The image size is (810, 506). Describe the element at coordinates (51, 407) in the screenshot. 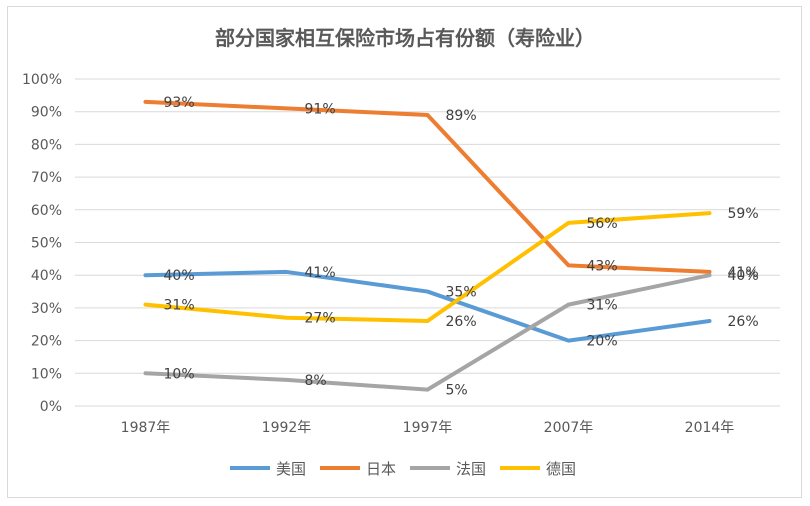

I see `y-tick-label: 0%` at that location.